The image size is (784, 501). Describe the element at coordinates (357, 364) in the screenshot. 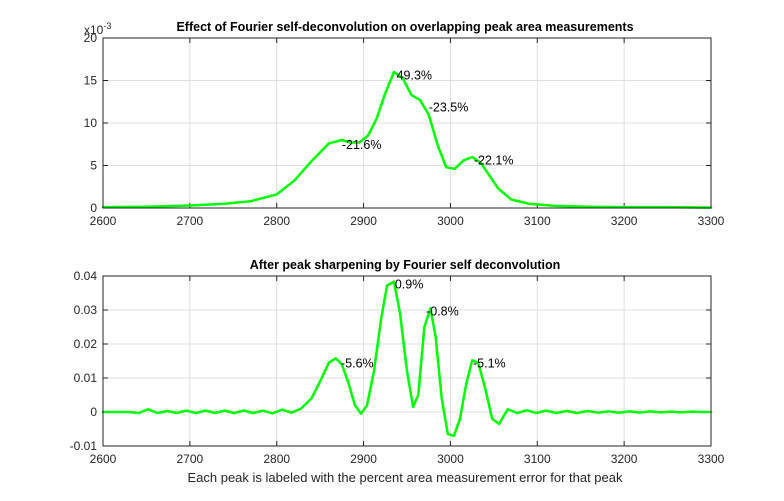

I see `bottom-peak-annotation: -5.6%` at that location.